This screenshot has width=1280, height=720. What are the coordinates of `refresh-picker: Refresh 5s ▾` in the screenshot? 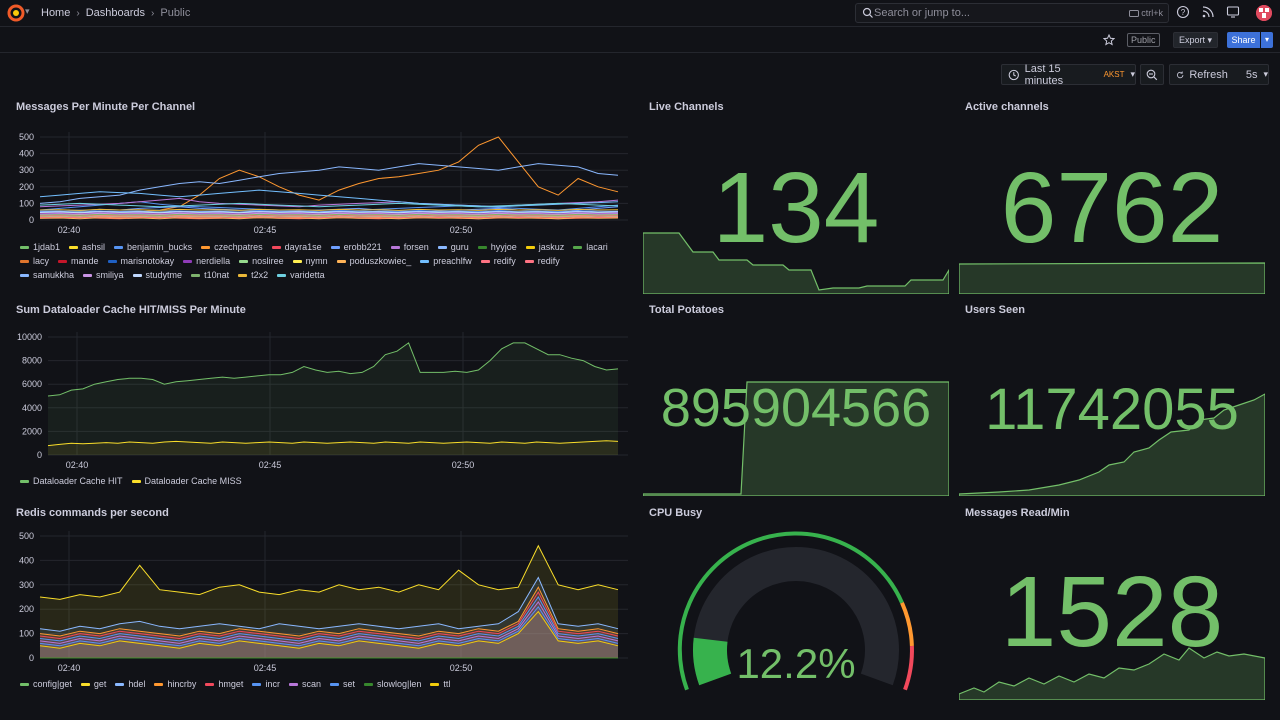 It's located at (1219, 74).